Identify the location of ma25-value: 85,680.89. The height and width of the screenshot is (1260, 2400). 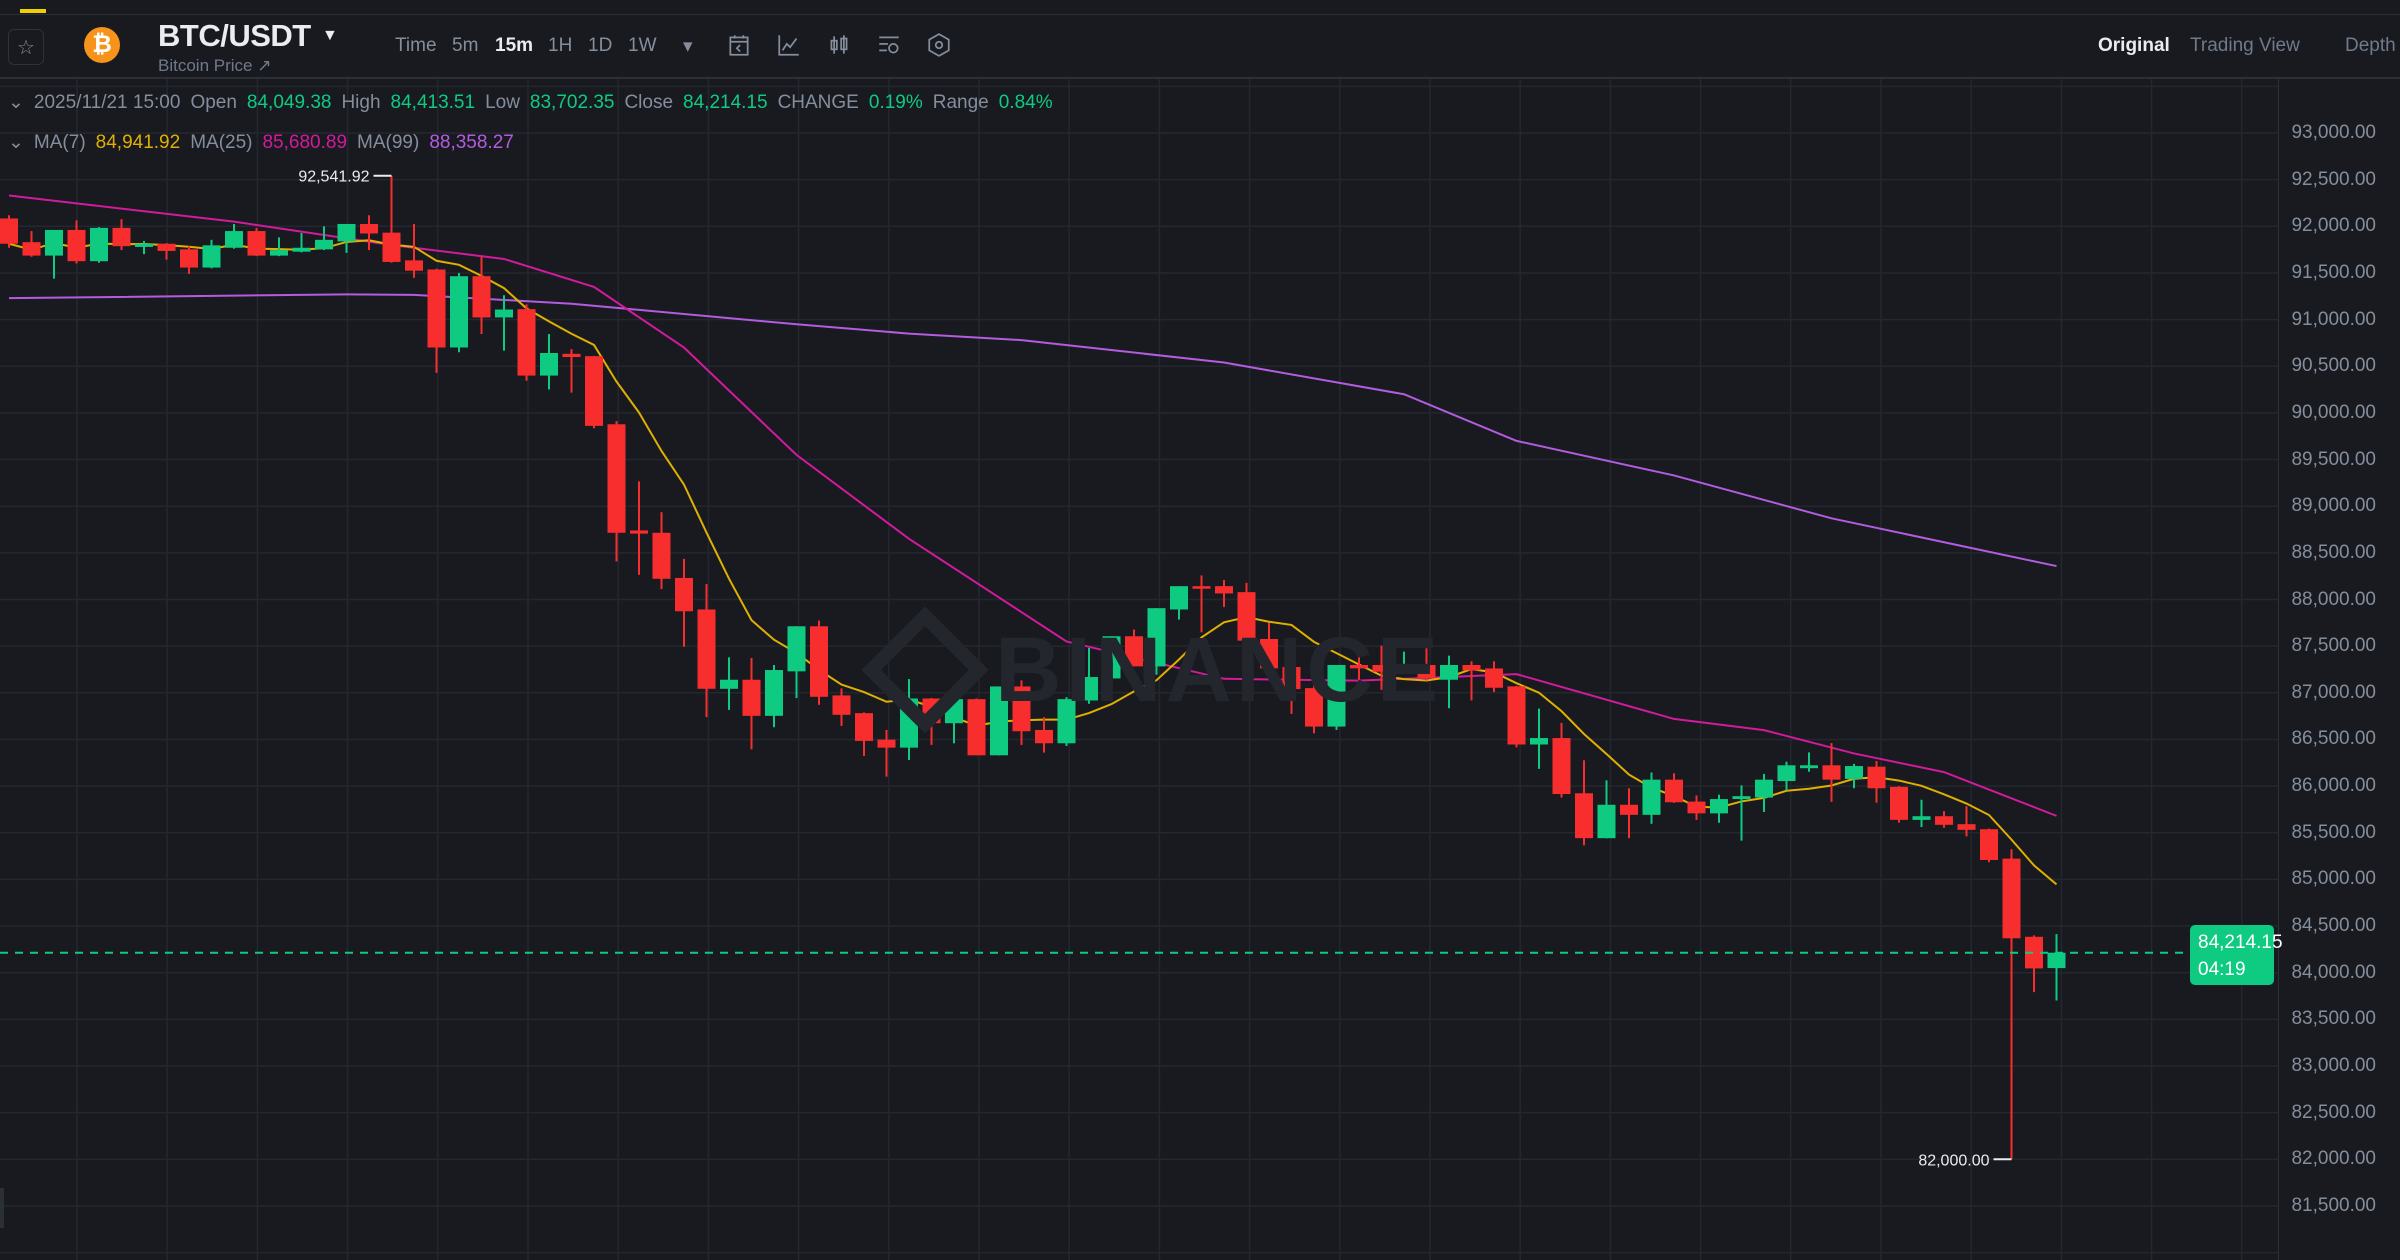
(305, 142).